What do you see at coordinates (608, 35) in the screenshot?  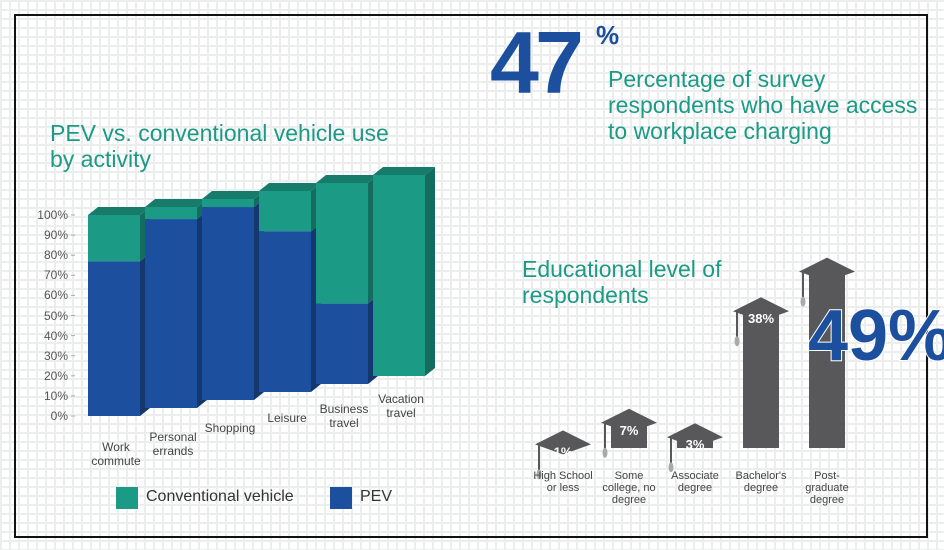 I see `stat-unit: %` at bounding box center [608, 35].